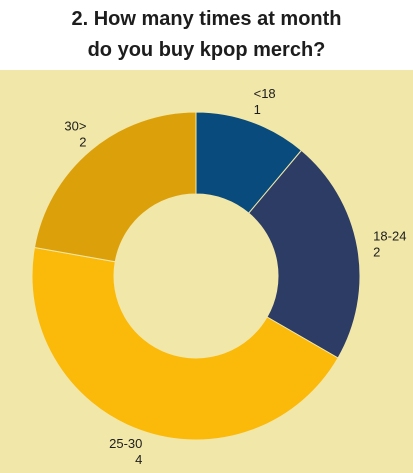 This screenshot has width=413, height=473. What do you see at coordinates (257, 109) in the screenshot?
I see `slice-label-value-0: 1` at bounding box center [257, 109].